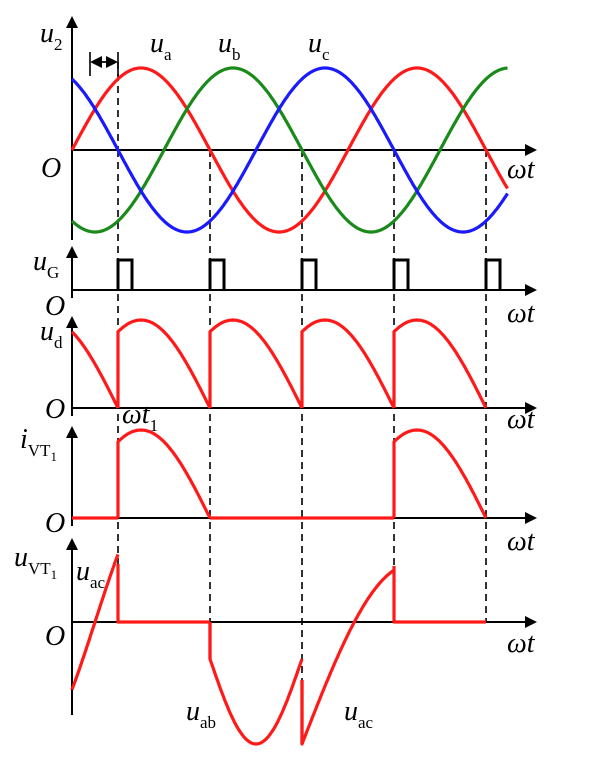  I want to click on wt1-label: ωt1, so click(140, 417).